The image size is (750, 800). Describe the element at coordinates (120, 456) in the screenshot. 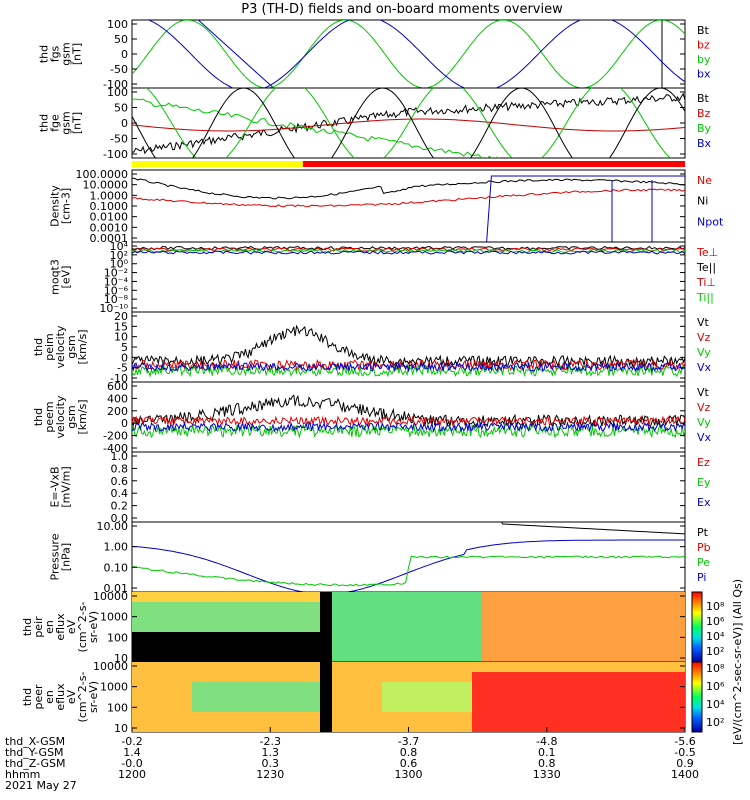

I see `y-tick-label: 1.0` at that location.